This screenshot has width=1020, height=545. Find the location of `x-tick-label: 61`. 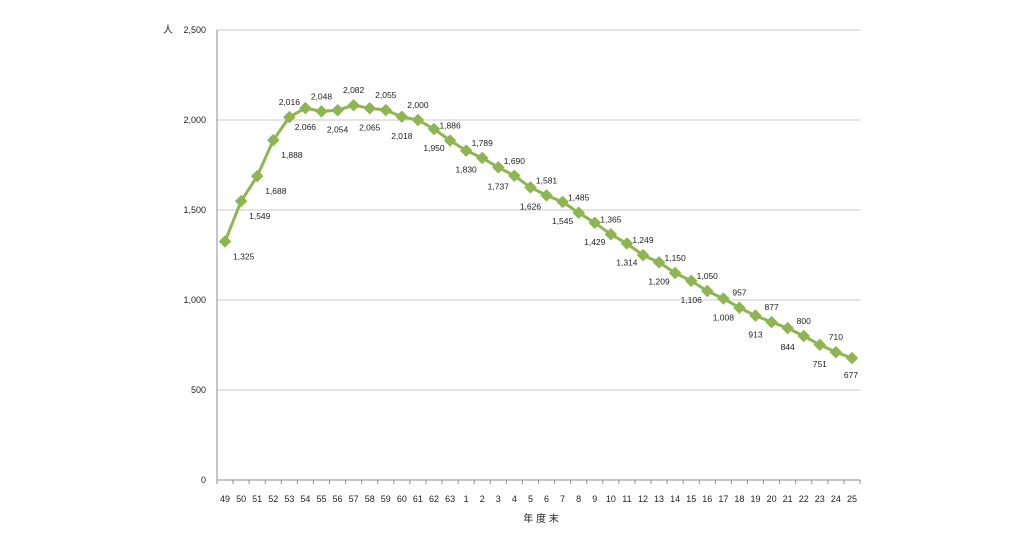

x-tick-label: 61 is located at coordinates (418, 499).